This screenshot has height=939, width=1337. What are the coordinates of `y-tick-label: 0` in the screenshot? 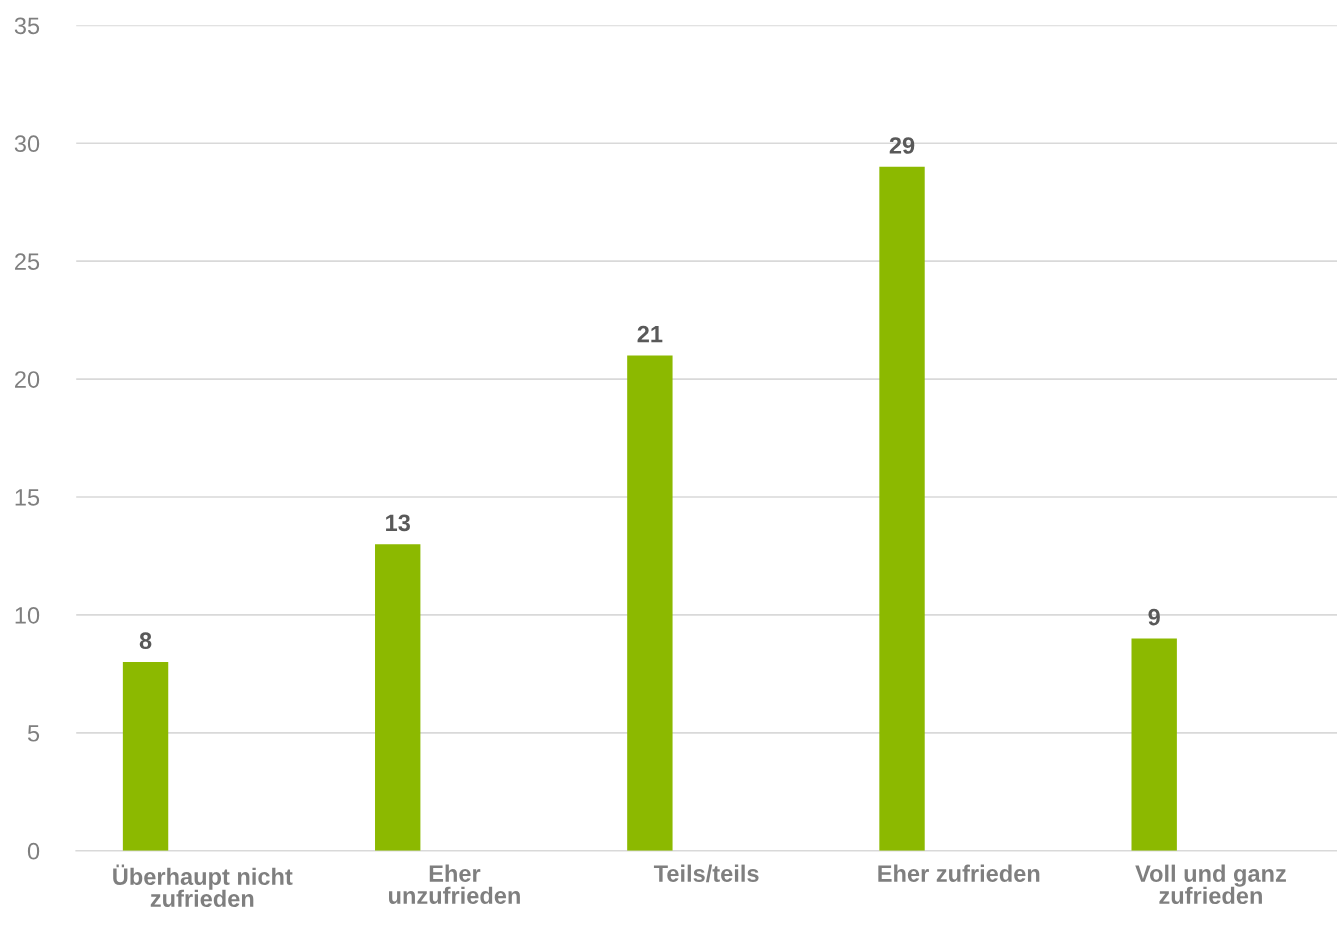 It's located at (33, 851).